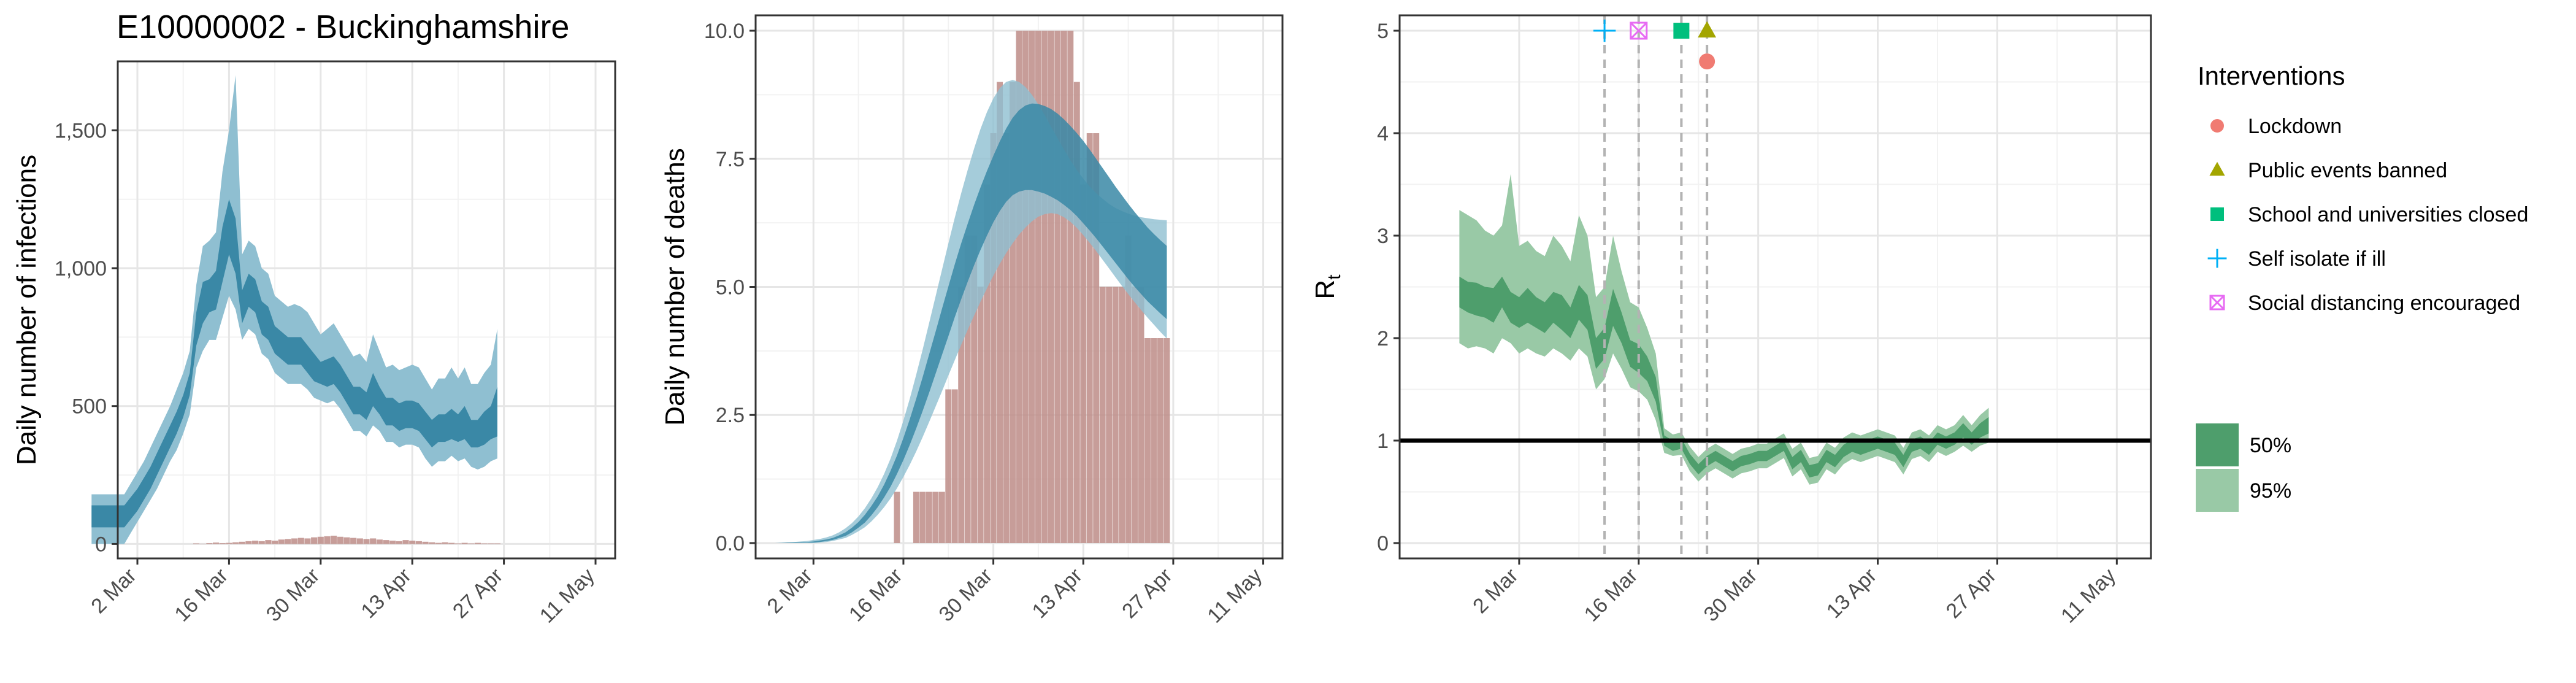 Image resolution: width=2576 pixels, height=683 pixels. What do you see at coordinates (2271, 75) in the screenshot?
I see `legend-title: Interventions` at bounding box center [2271, 75].